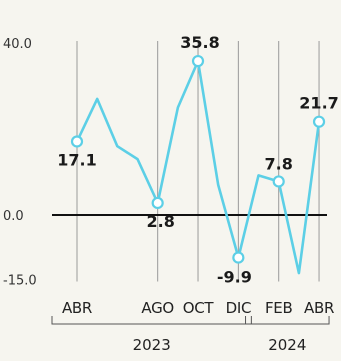  I want to click on xtick-label-10: FEB, so click(279, 308).